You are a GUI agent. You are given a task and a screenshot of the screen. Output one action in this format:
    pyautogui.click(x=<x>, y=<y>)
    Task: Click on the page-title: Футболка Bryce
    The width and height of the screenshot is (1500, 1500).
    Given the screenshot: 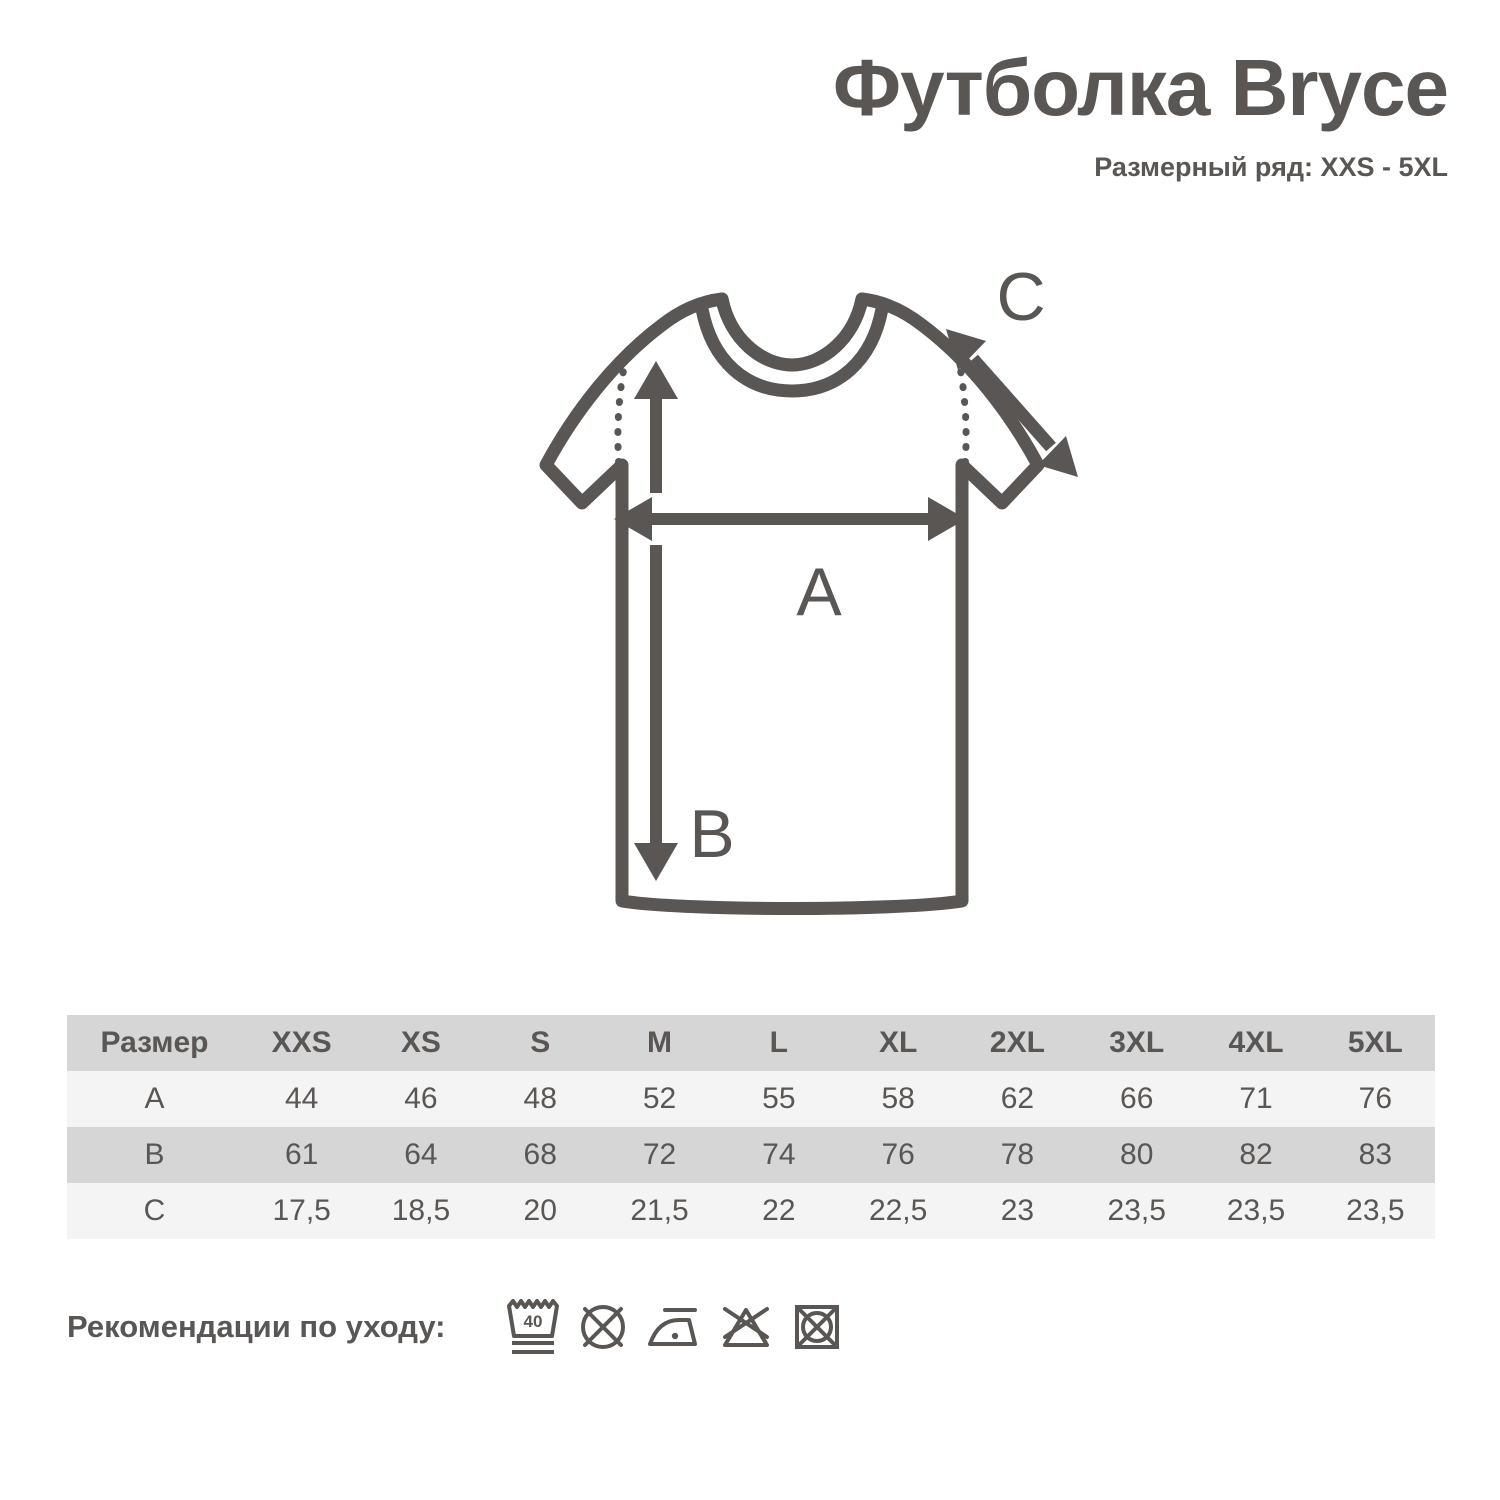 What is the action you would take?
    pyautogui.click(x=1140, y=87)
    